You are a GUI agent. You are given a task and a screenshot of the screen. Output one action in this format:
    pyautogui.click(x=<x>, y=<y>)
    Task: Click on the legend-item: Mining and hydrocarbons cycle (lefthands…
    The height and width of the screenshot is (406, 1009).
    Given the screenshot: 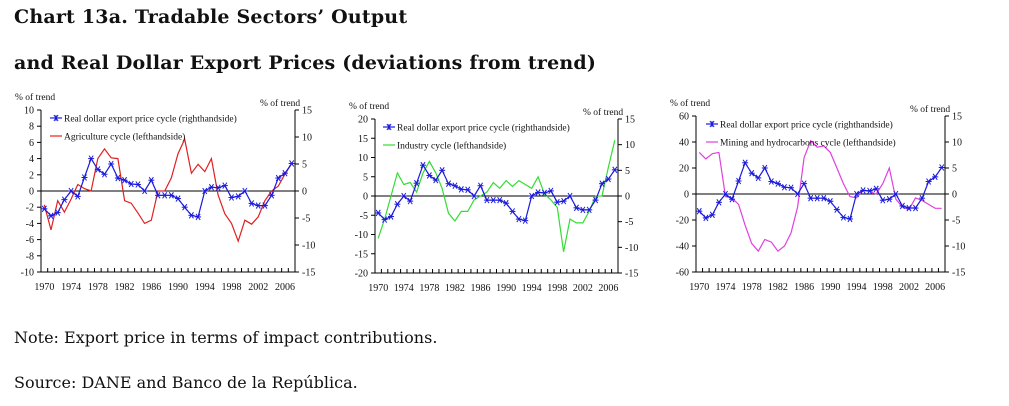 What is the action you would take?
    pyautogui.click(x=801, y=143)
    